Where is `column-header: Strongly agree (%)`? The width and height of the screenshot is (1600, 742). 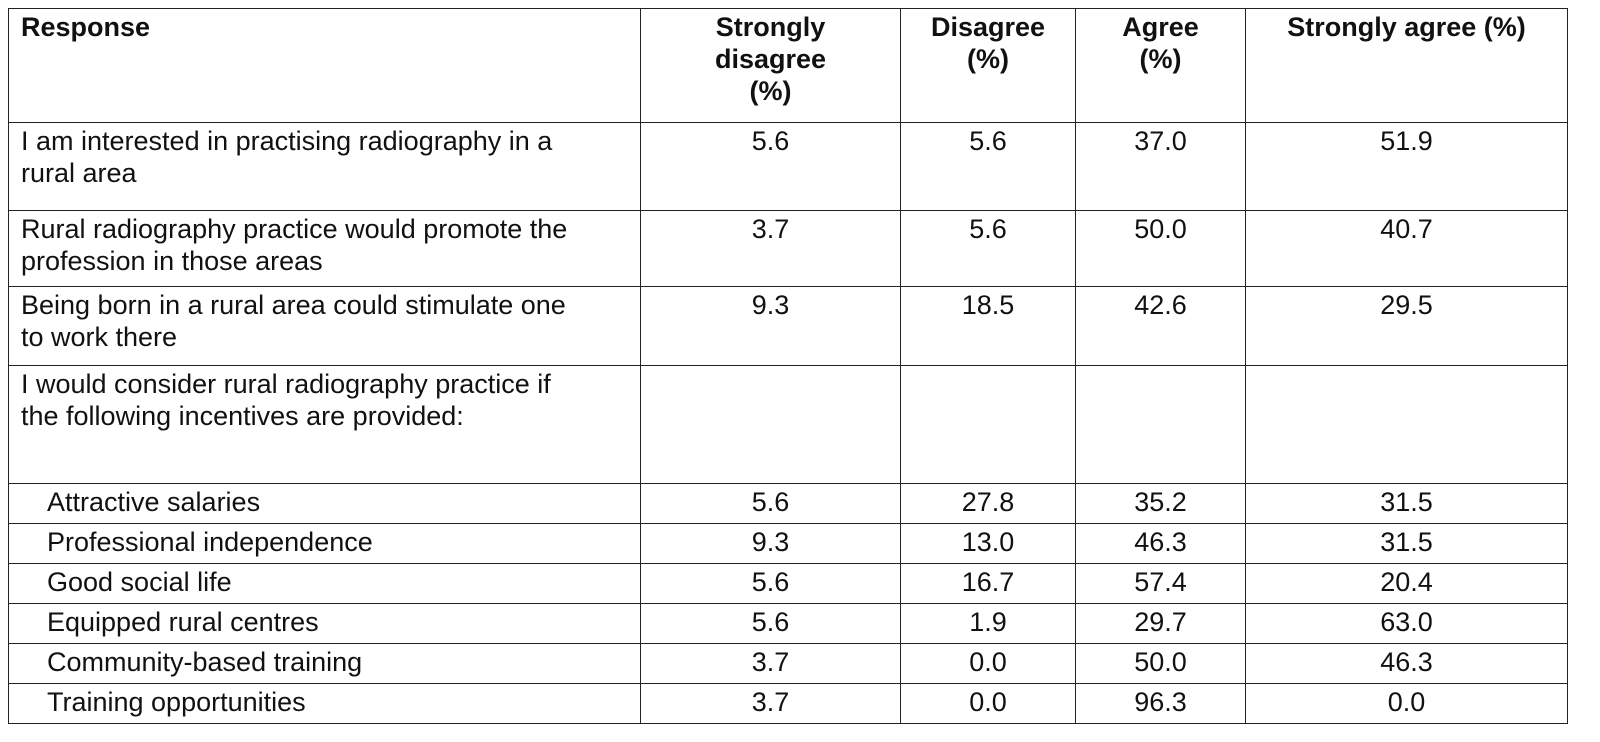
column-header: Strongly agree (%) is located at coordinates (1406, 65).